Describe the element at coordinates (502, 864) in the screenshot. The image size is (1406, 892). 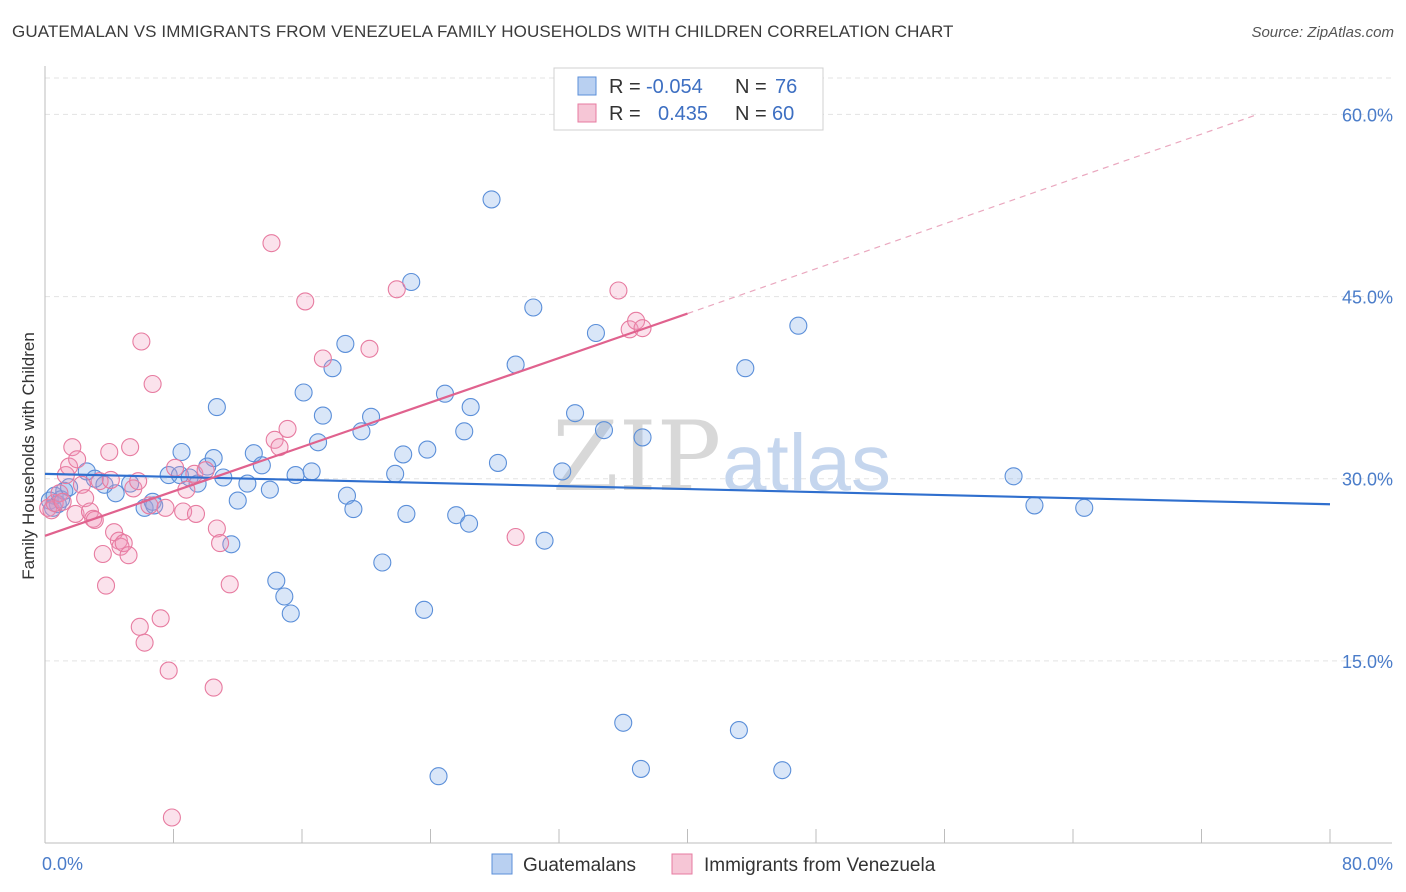
I see `bottom-legend-swatch-blue` at that location.